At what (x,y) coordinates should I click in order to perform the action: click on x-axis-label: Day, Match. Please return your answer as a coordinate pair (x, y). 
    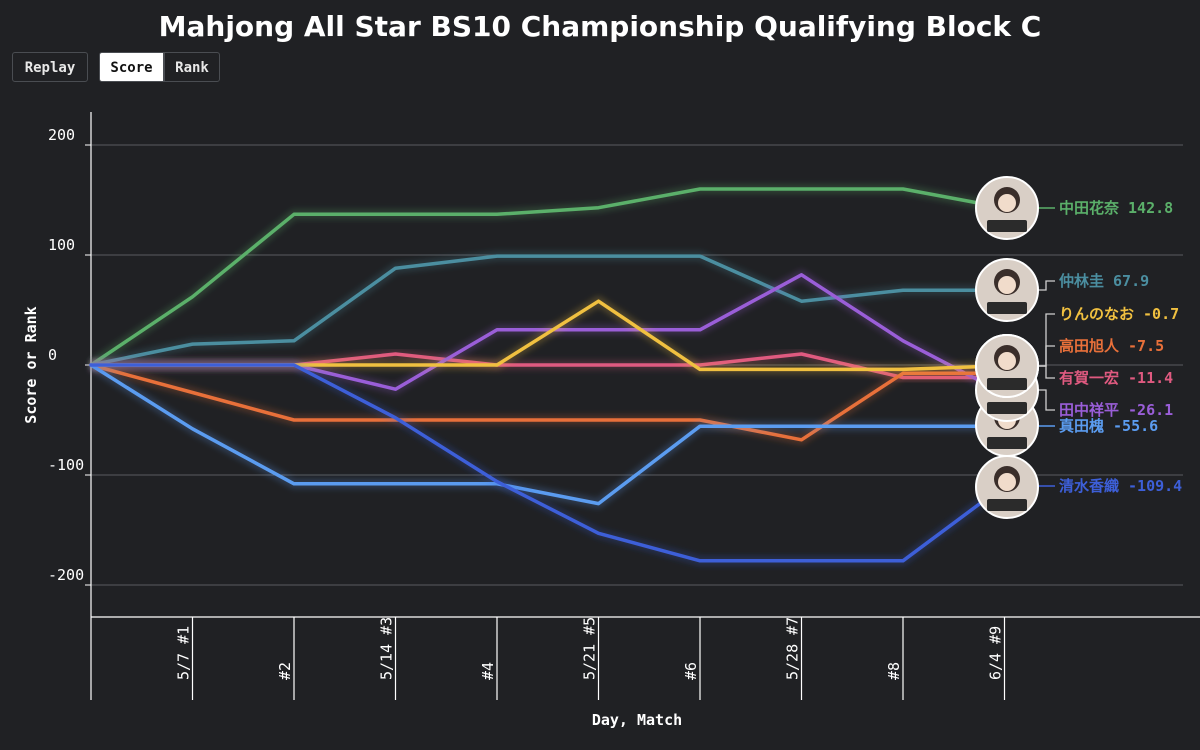
    Looking at the image, I should click on (637, 720).